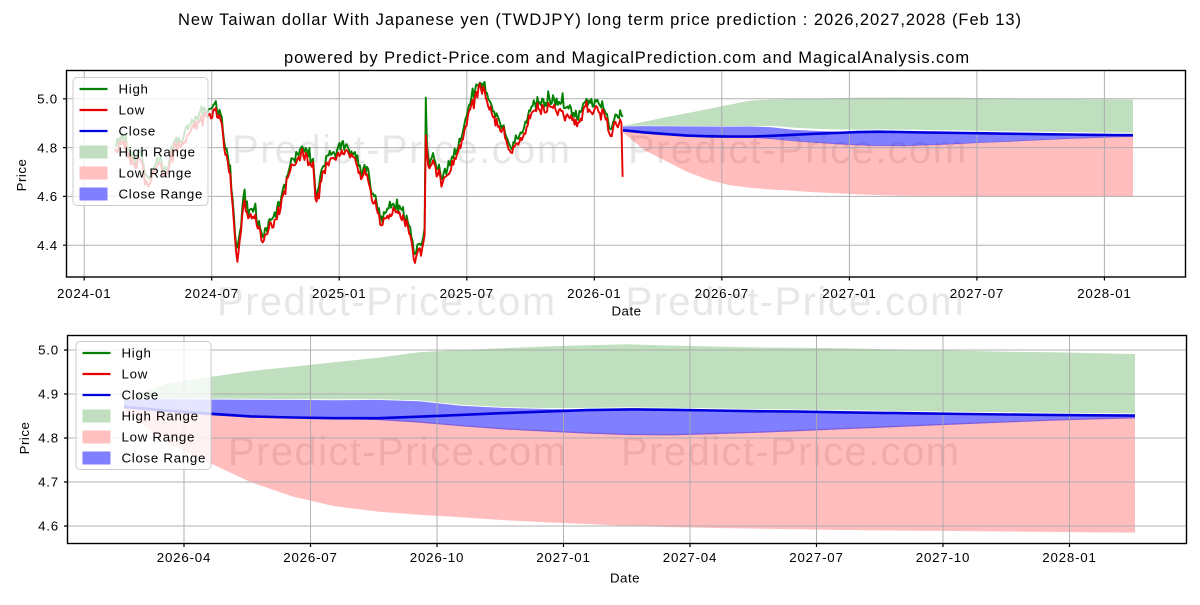 This screenshot has width=1200, height=605. Describe the element at coordinates (211, 293) in the screenshot. I see `svg-text: 2024-07` at that location.